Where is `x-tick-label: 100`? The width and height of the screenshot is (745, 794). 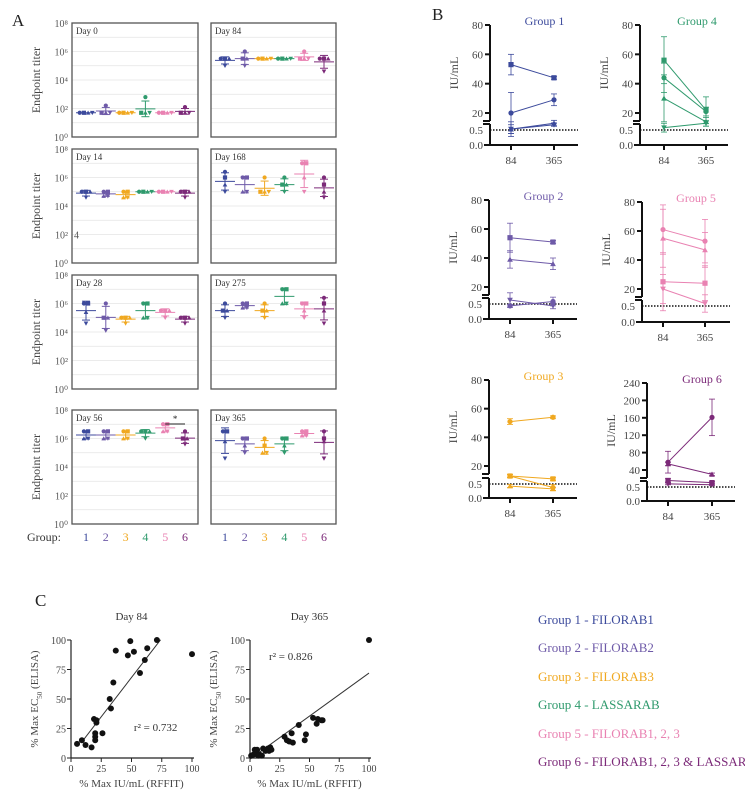
x-tick-label: 100 is located at coordinates (192, 769).